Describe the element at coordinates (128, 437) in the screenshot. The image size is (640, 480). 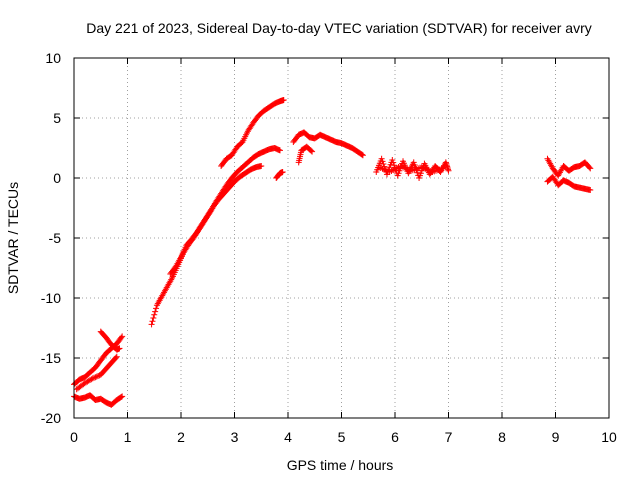
I see `x-tick-label: 1` at that location.